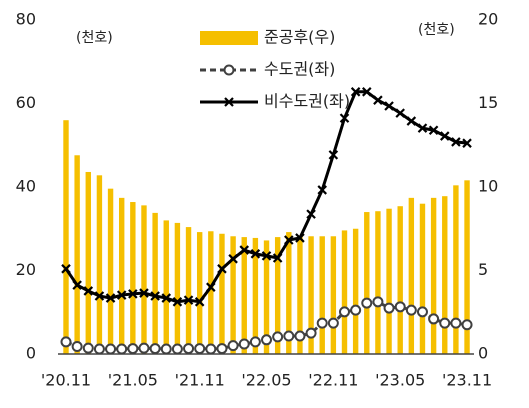 The image size is (529, 408). What do you see at coordinates (229, 70) in the screenshot?
I see `legend-marker` at bounding box center [229, 70].